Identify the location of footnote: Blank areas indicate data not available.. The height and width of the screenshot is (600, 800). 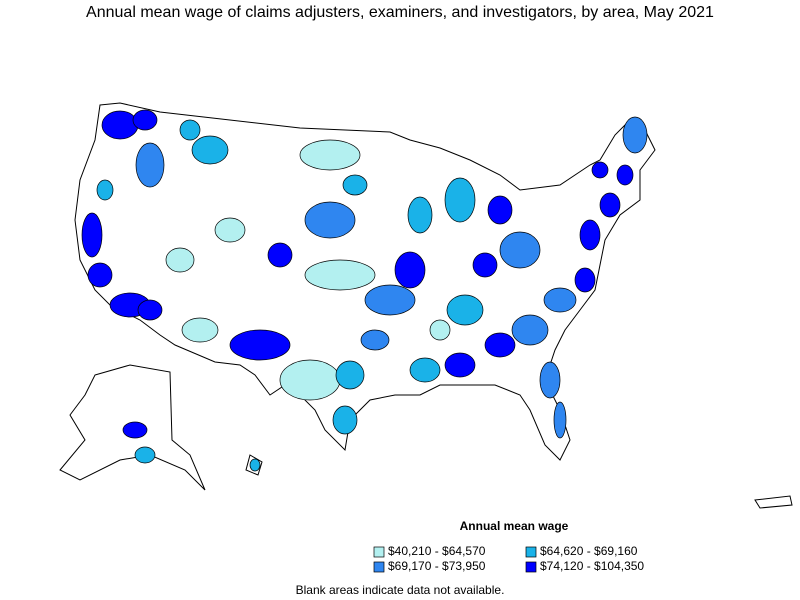
(400, 590).